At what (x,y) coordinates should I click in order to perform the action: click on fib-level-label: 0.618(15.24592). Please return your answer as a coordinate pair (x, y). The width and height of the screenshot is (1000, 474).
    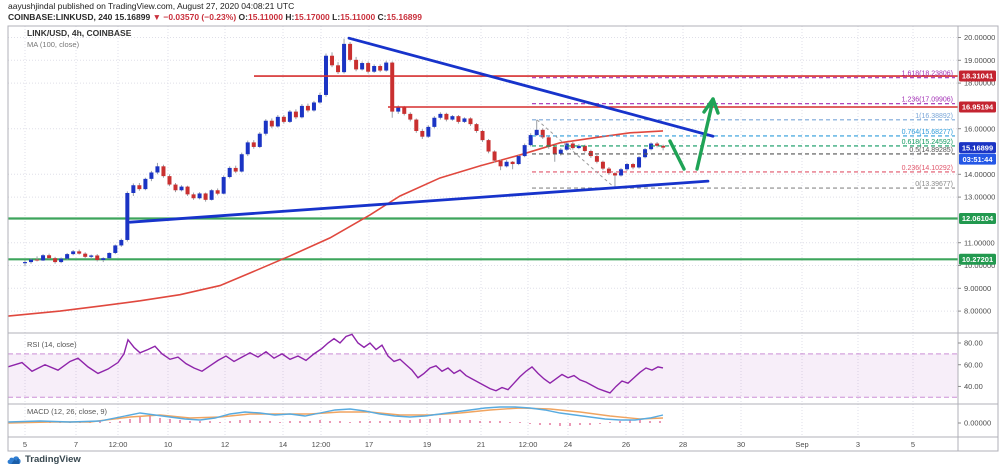
    Looking at the image, I should click on (927, 142).